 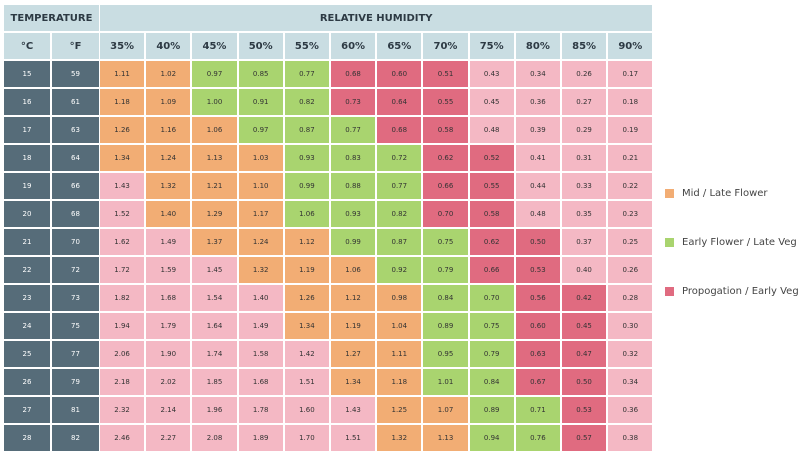 I want to click on humidity-column: 50%, so click(x=260, y=46).